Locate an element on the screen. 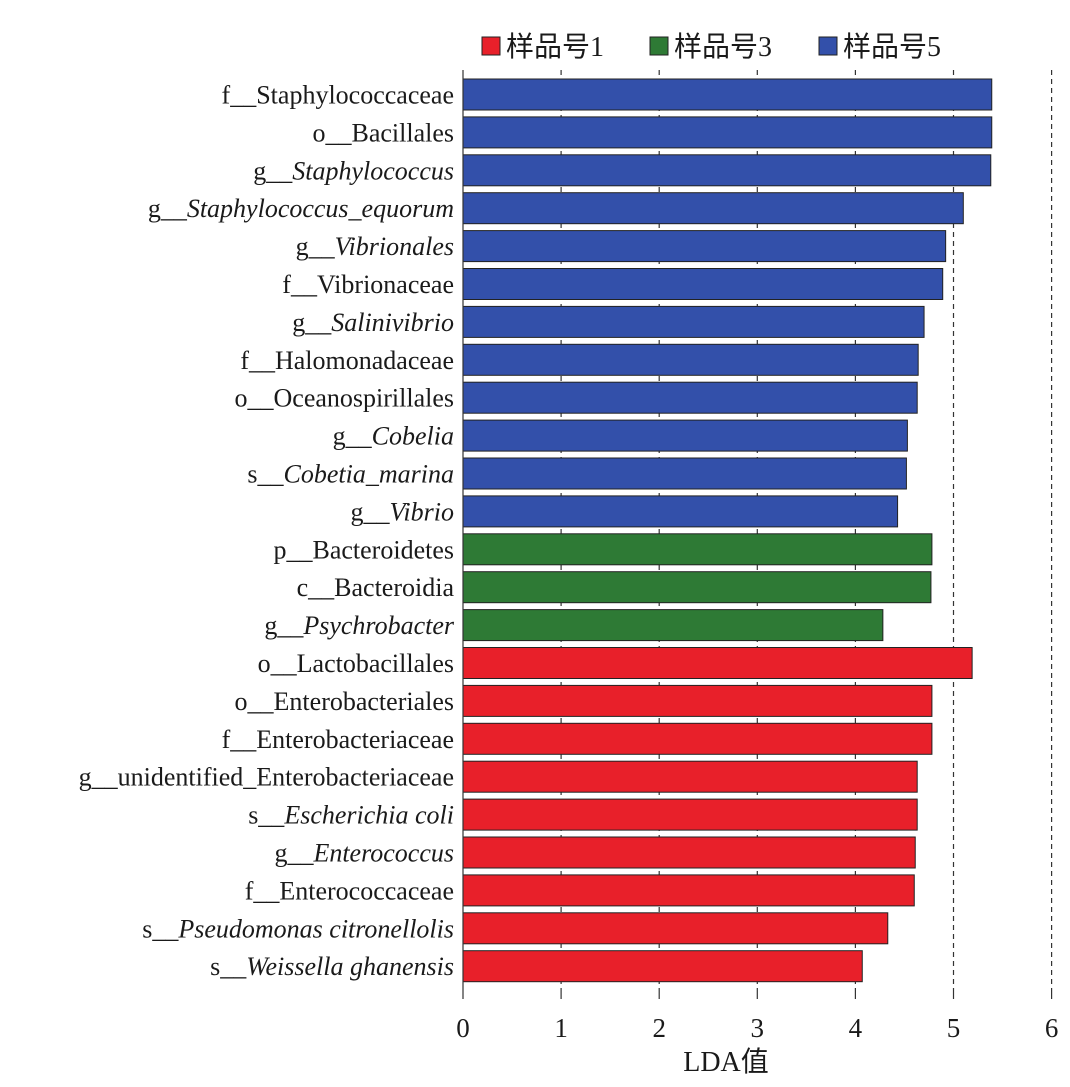 This screenshot has height=1087, width=1070. x-tick-label: 2 is located at coordinates (659, 1028).